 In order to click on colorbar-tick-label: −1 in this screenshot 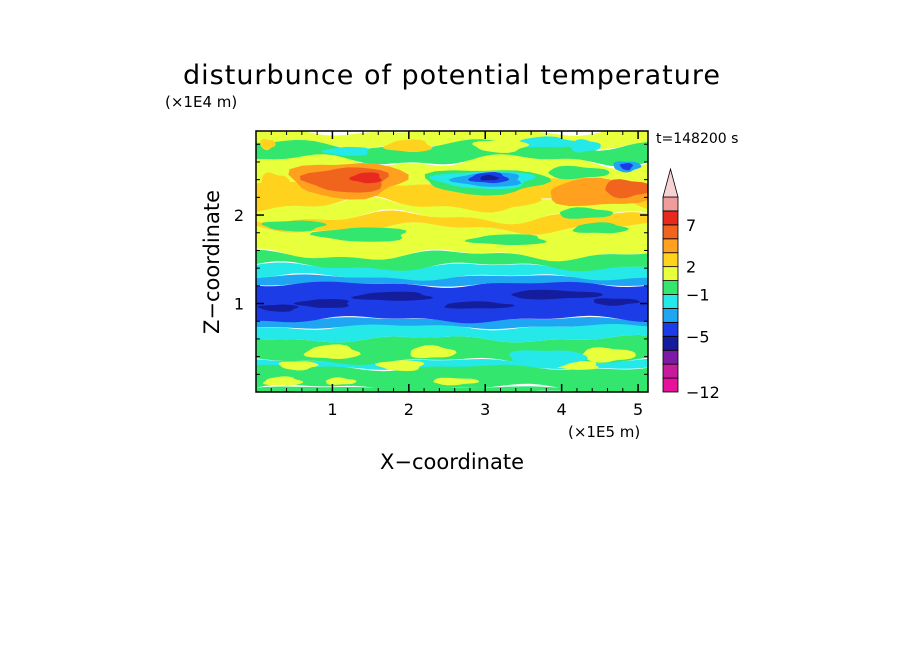, I will do `click(698, 295)`.